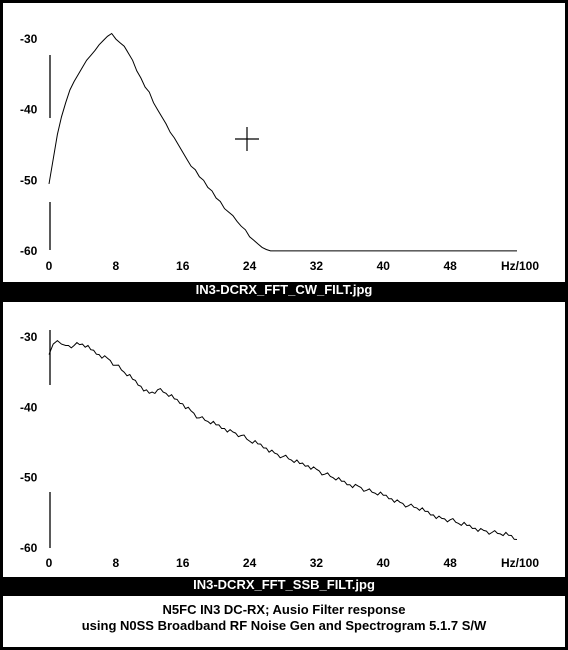  Describe the element at coordinates (116, 563) in the screenshot. I see `ssb-filter-x-tick-1: 8` at that location.